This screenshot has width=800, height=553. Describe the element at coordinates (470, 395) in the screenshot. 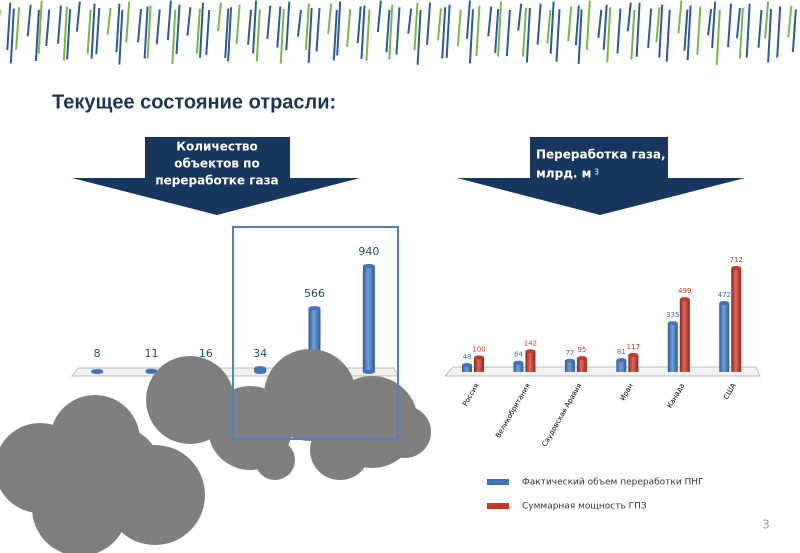

I see `x-tick-label: Россия` at that location.